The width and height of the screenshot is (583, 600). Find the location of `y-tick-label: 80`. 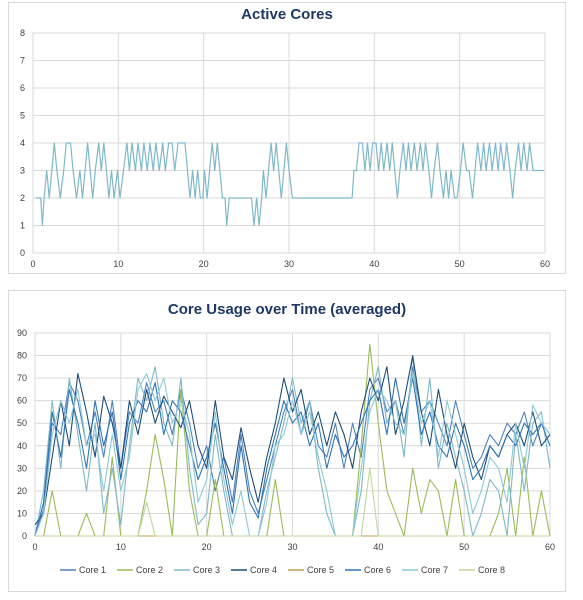

y-tick-label: 80 is located at coordinates (22, 356).